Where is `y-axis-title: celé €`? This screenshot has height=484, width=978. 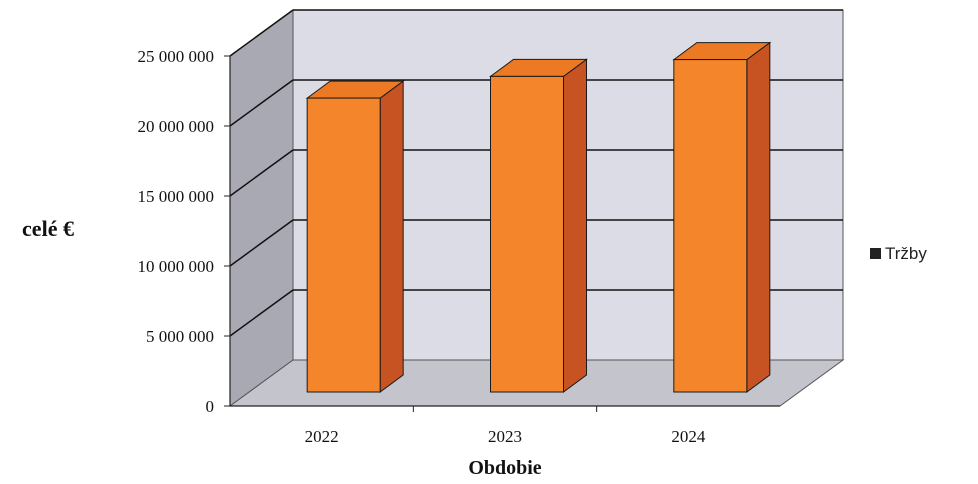
y-axis-title: celé € is located at coordinates (48, 228).